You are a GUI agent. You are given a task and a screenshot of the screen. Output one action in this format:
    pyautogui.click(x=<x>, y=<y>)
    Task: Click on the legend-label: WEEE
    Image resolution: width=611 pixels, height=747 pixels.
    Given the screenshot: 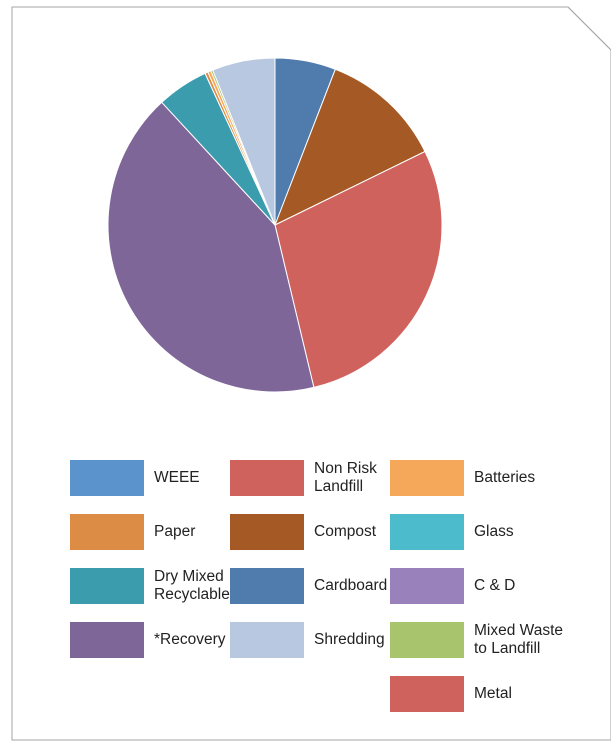 What is the action you would take?
    pyautogui.click(x=177, y=477)
    